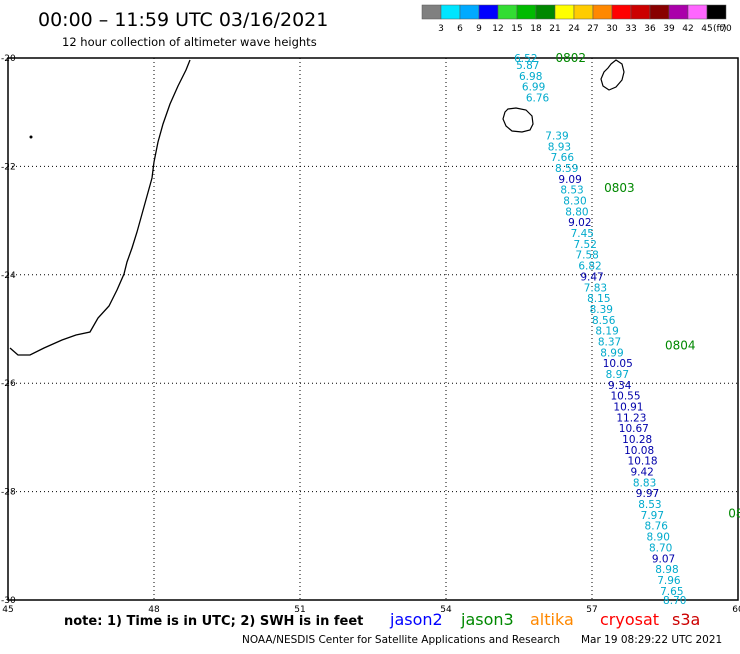 Image resolution: width=740 pixels, height=654 pixels. I want to click on pass-time-label: 0802, so click(571, 58).